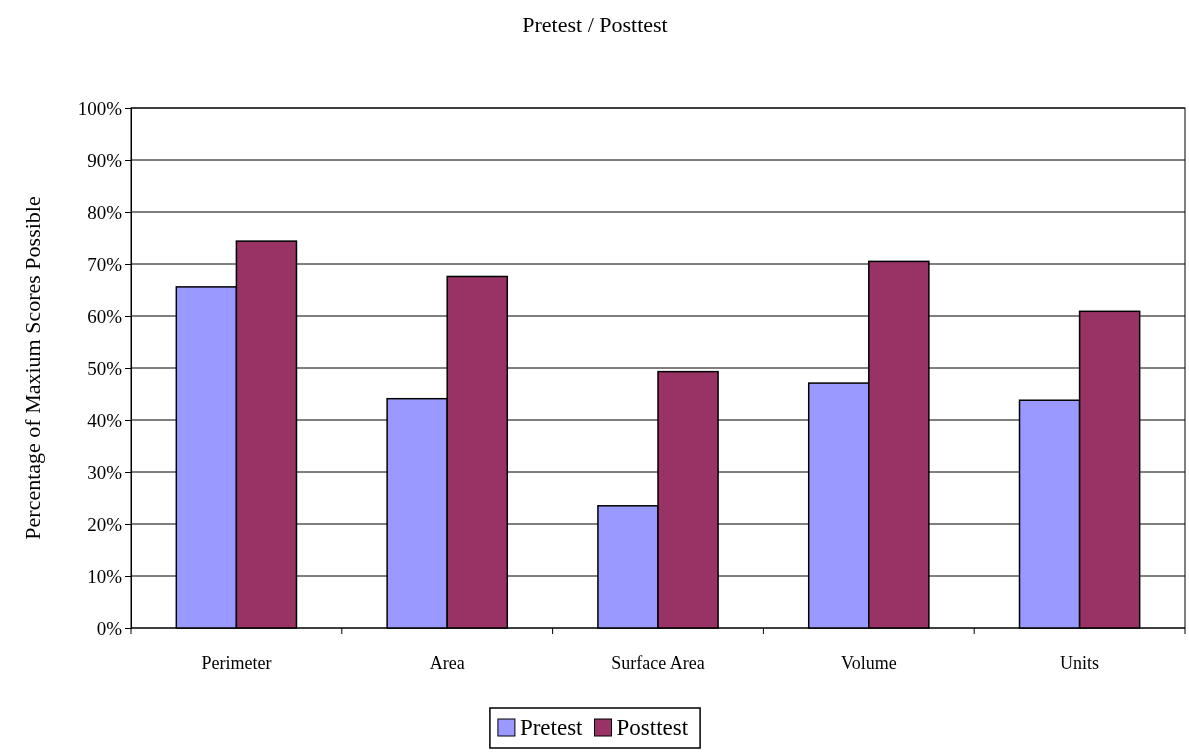  What do you see at coordinates (105, 368) in the screenshot?
I see `y-tick-label: 50%` at bounding box center [105, 368].